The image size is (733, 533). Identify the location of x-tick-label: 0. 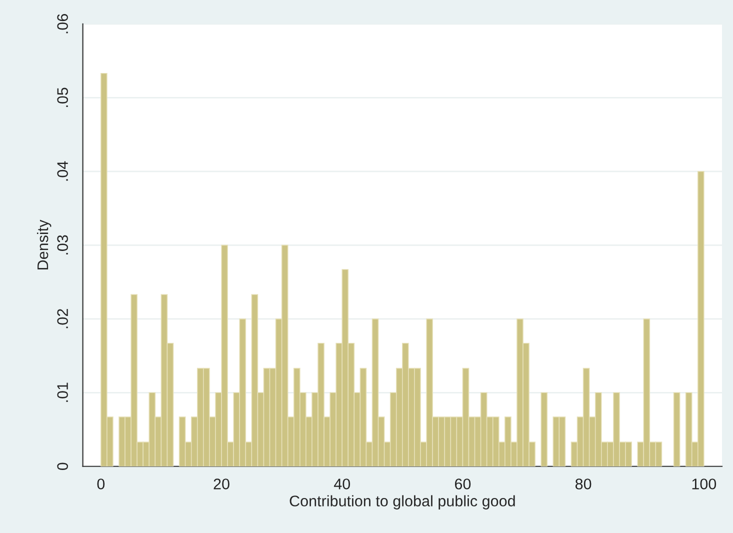
(101, 484).